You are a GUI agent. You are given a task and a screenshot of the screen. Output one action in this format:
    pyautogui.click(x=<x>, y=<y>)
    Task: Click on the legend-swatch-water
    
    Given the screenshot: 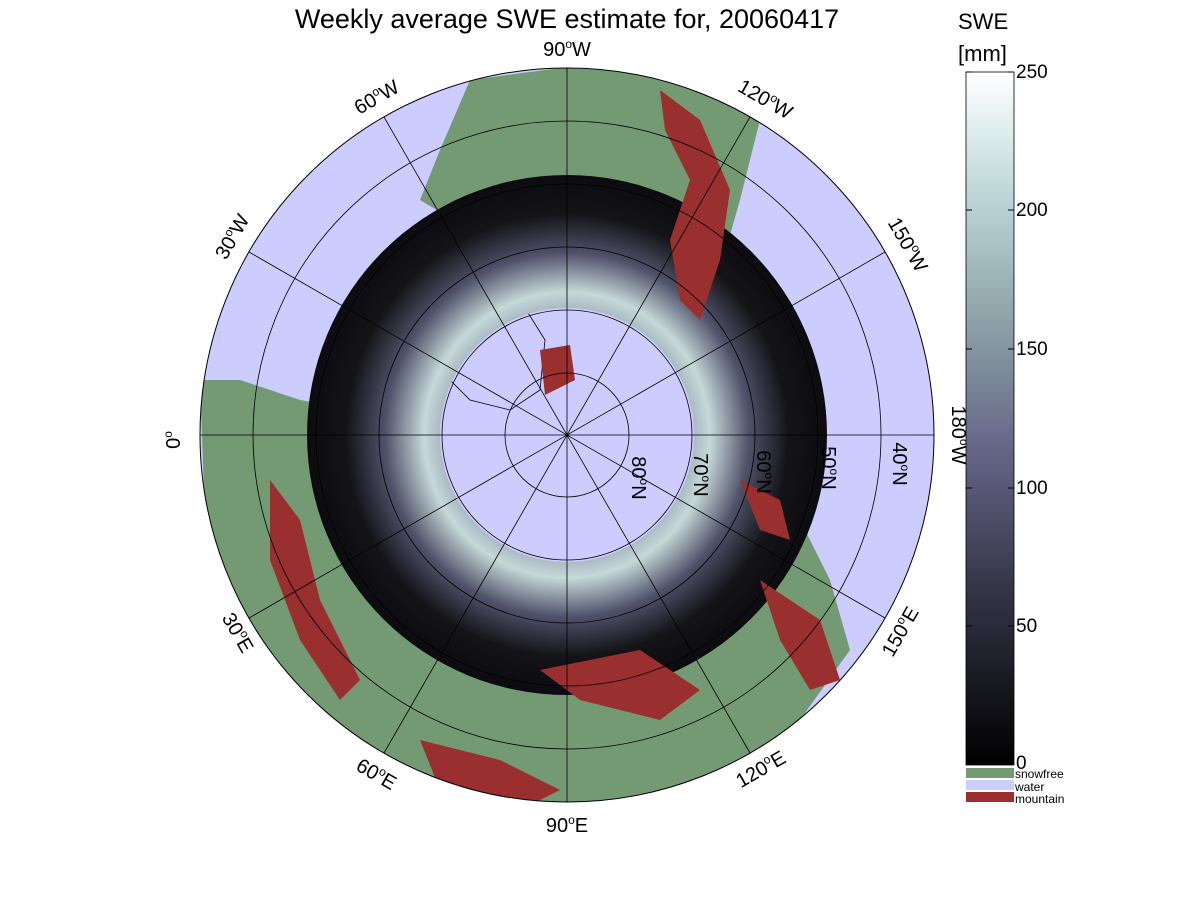 What is the action you would take?
    pyautogui.click(x=990, y=785)
    